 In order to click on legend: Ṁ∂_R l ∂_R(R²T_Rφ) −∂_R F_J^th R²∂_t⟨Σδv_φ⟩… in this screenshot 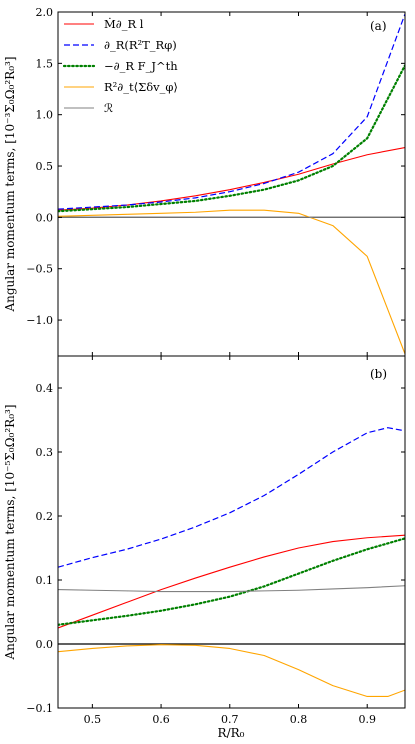, I will do `click(120, 66)`.